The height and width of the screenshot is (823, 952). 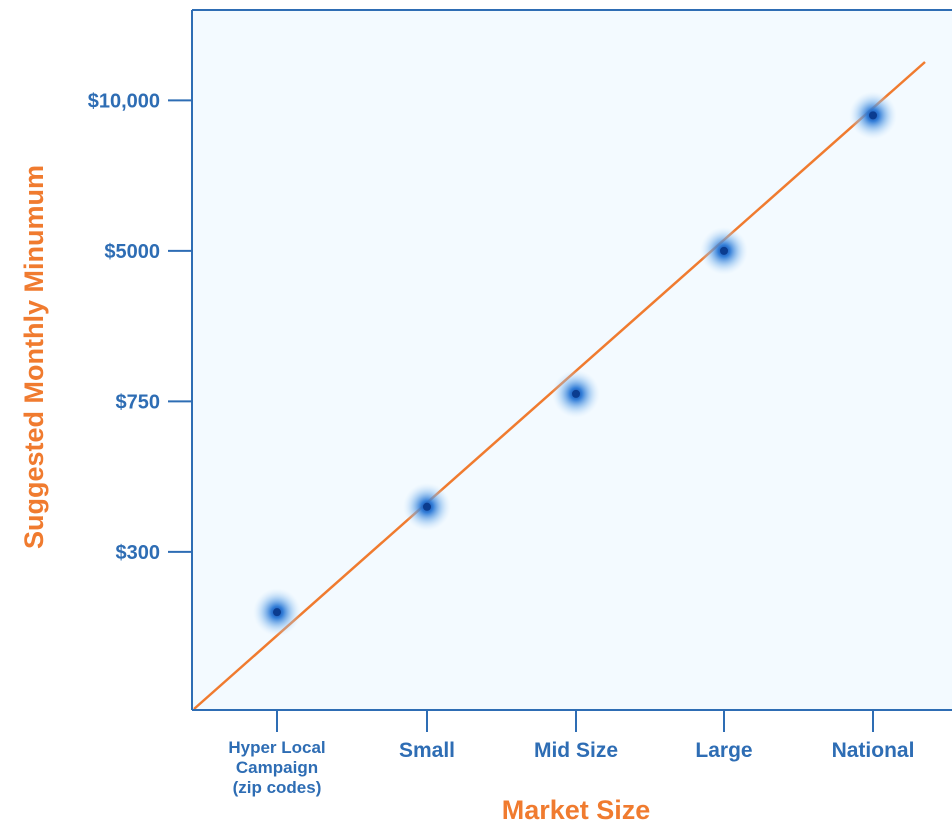 What do you see at coordinates (576, 809) in the screenshot?
I see `x-axis-title: Market Size` at bounding box center [576, 809].